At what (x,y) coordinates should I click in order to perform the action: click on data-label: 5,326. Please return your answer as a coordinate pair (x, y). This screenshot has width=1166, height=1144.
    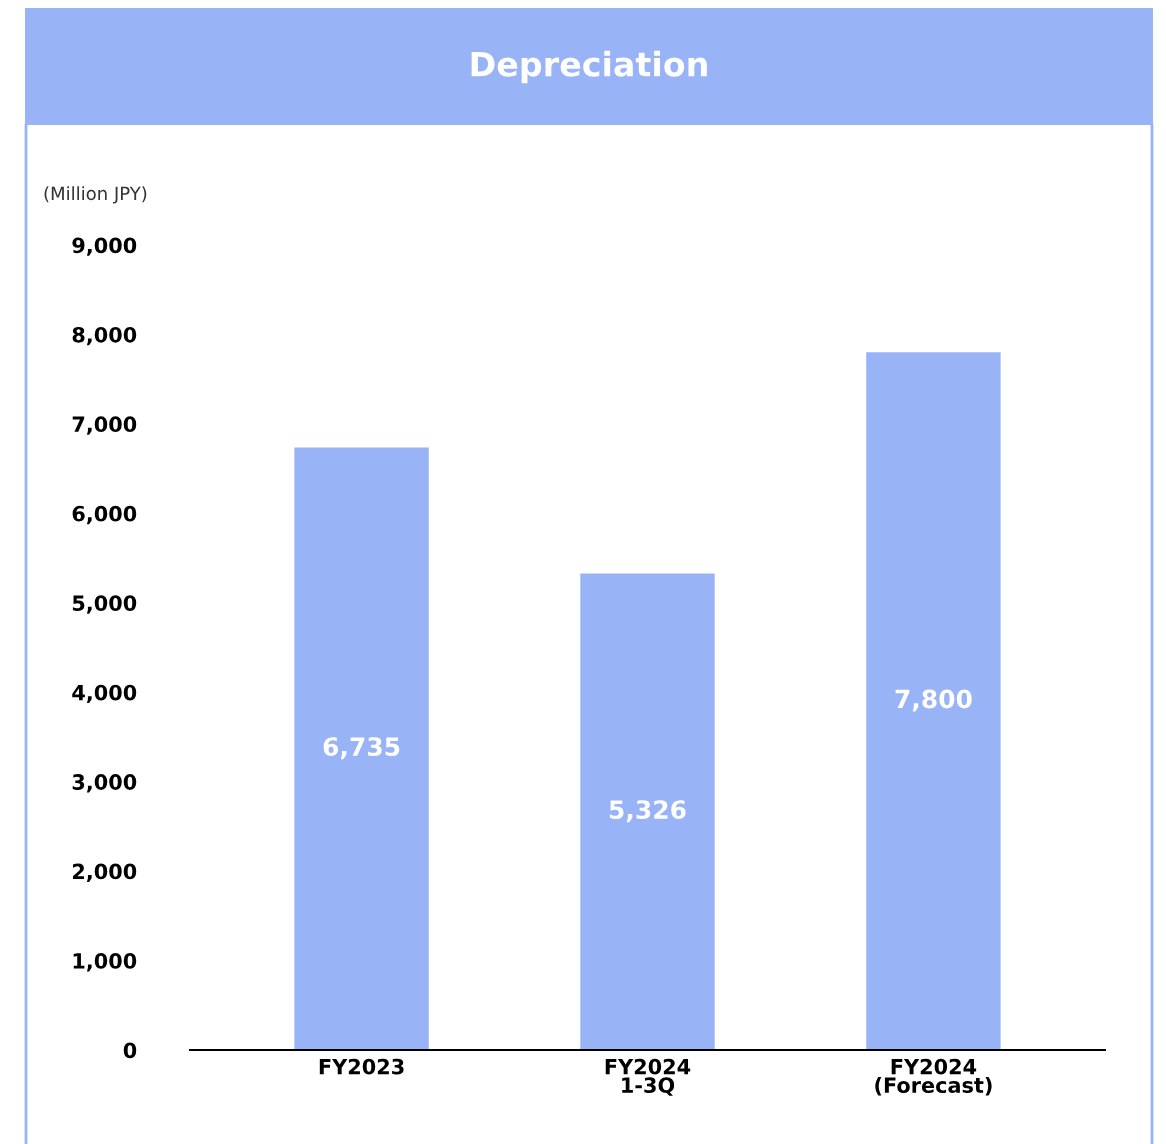
    Looking at the image, I should click on (647, 811).